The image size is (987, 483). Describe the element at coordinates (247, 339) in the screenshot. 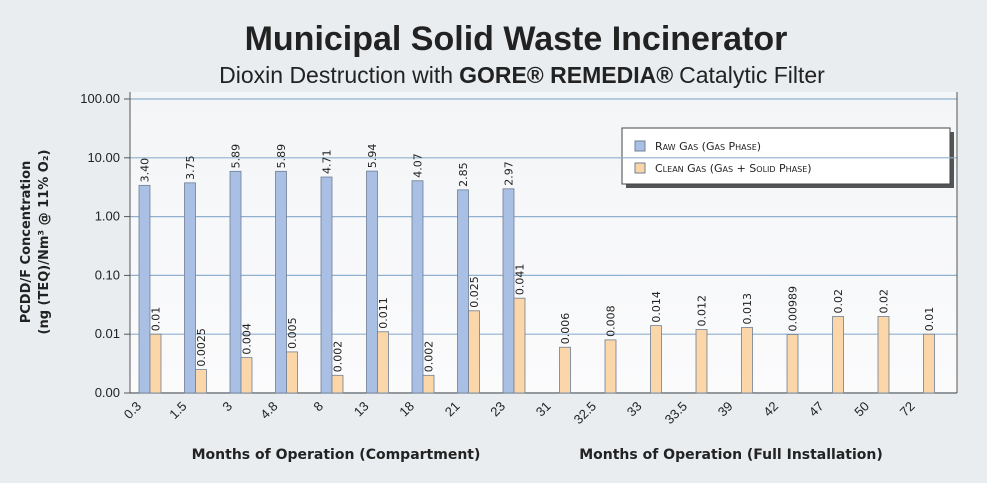

I see `value-label: 0.004` at that location.